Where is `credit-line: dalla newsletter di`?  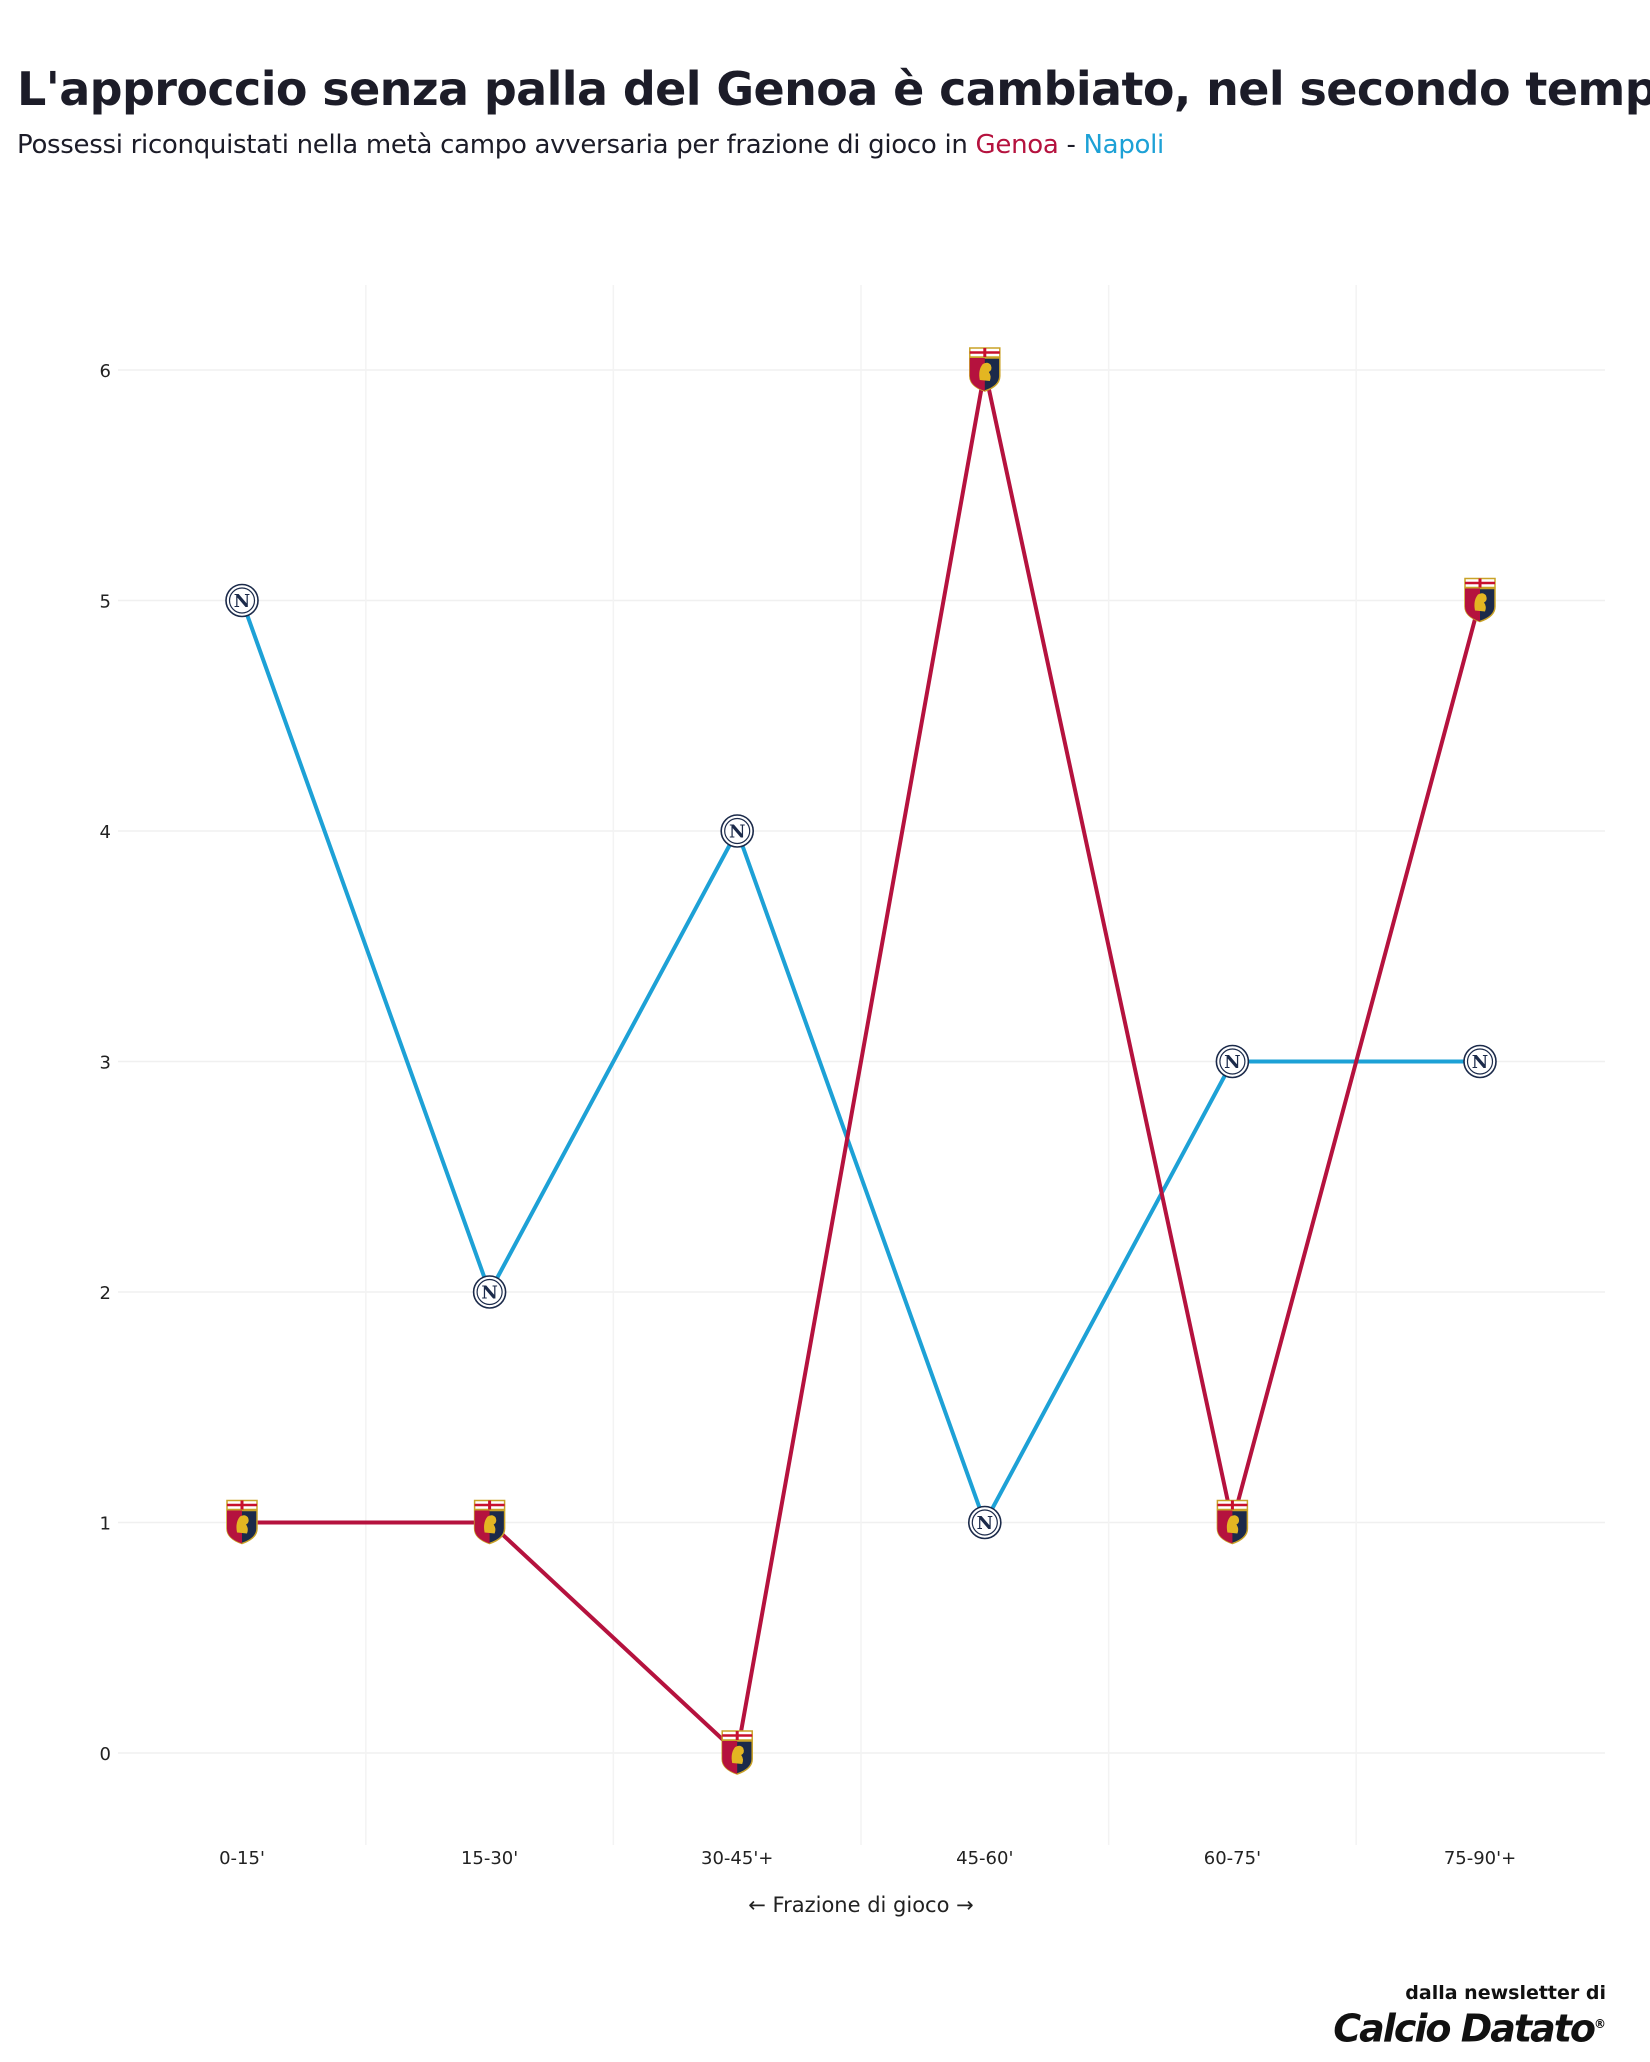 credit-line: dalla newsletter di is located at coordinates (1505, 1993).